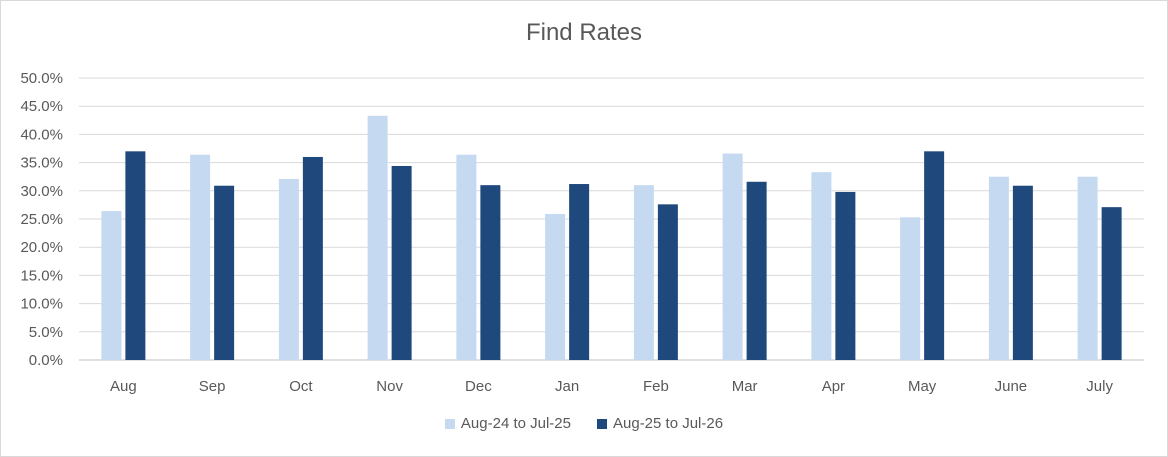  I want to click on bar-series-2-nov, so click(401, 262).